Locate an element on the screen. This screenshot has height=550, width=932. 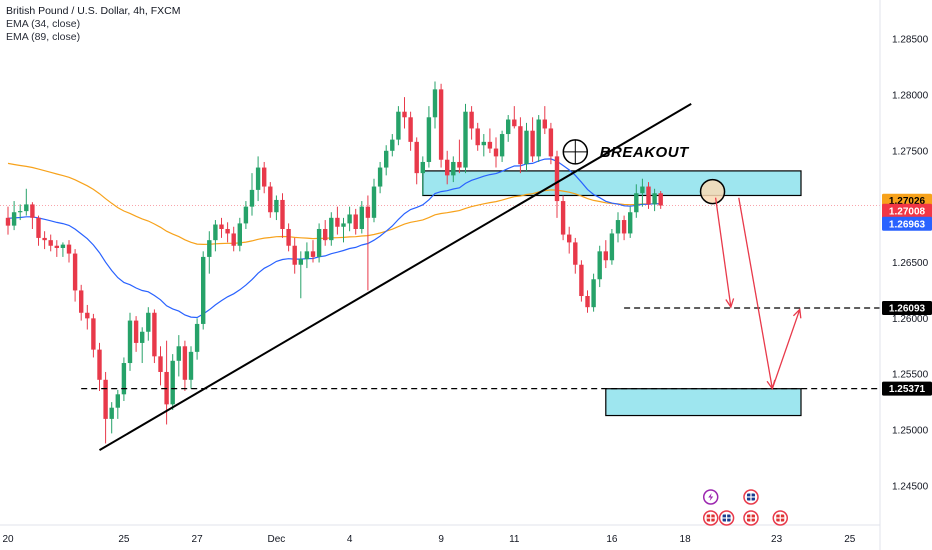
time-tick-label: 27 is located at coordinates (198, 539).